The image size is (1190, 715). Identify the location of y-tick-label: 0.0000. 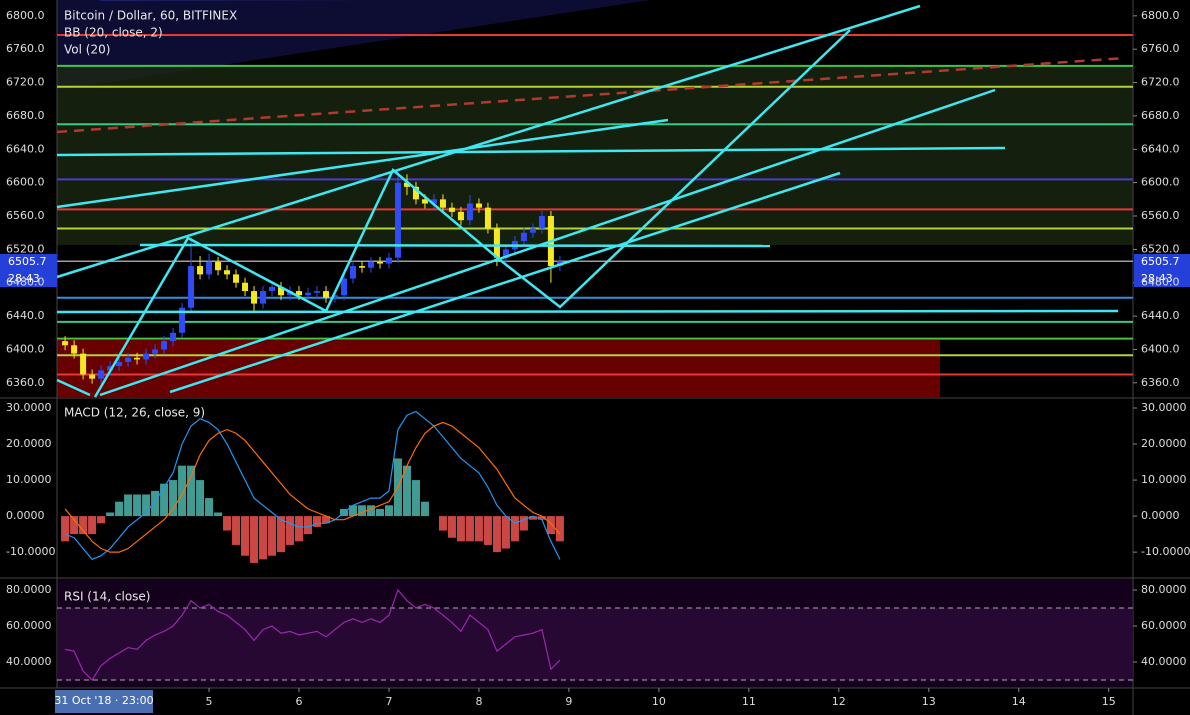
(25, 515).